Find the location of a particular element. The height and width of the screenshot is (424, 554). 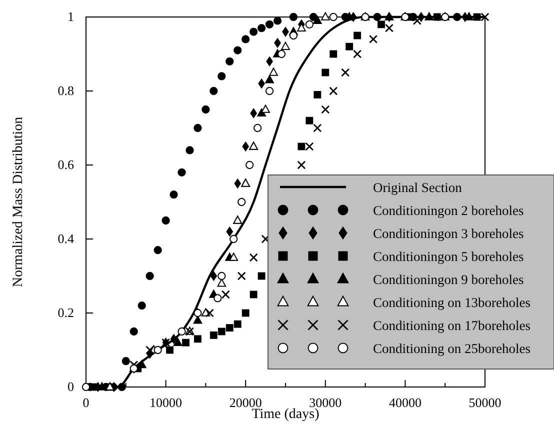

legend-label: Conditioningon 5 boreholes is located at coordinates (448, 256).